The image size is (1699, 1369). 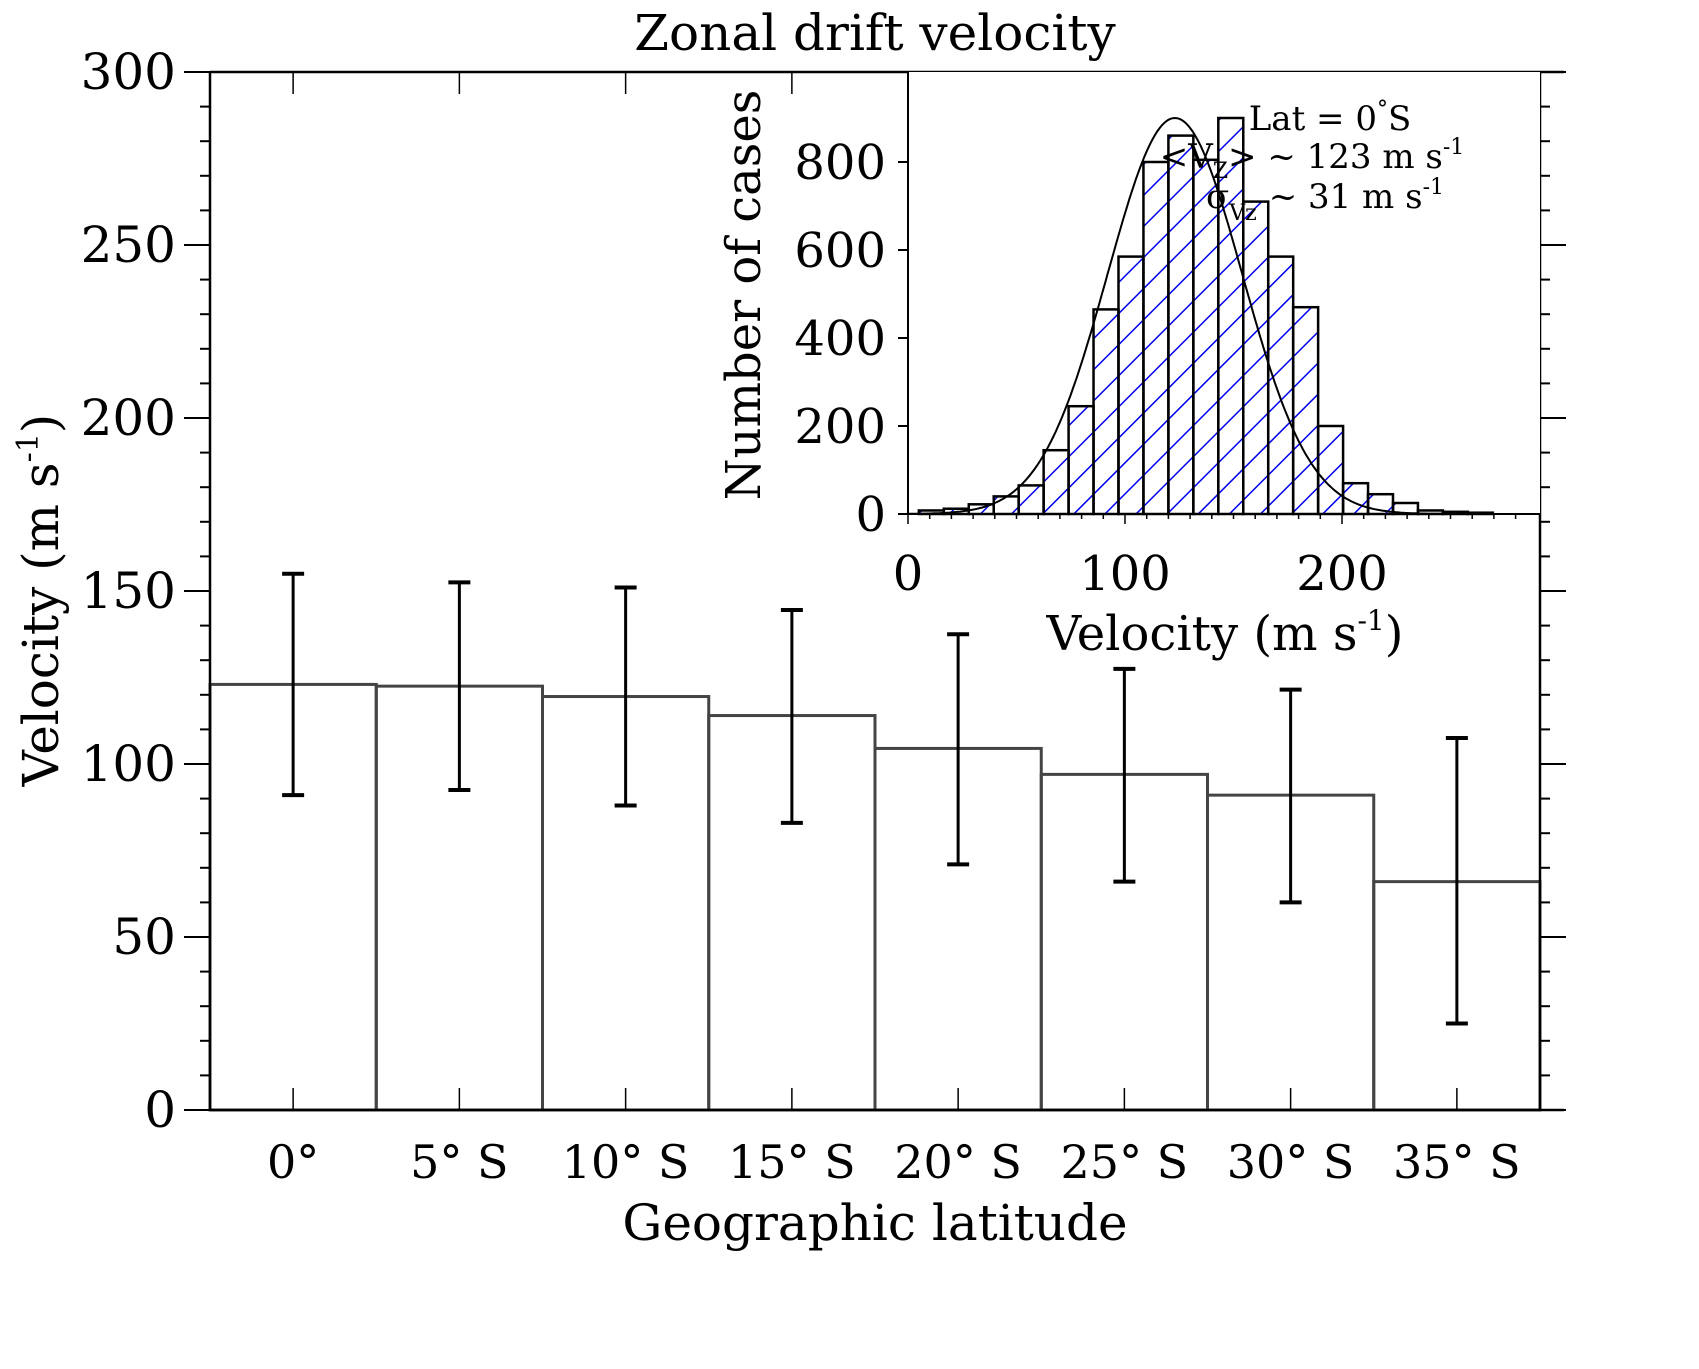 I want to click on annotation-latitude: Lat = 0°S, so click(x=1330, y=118).